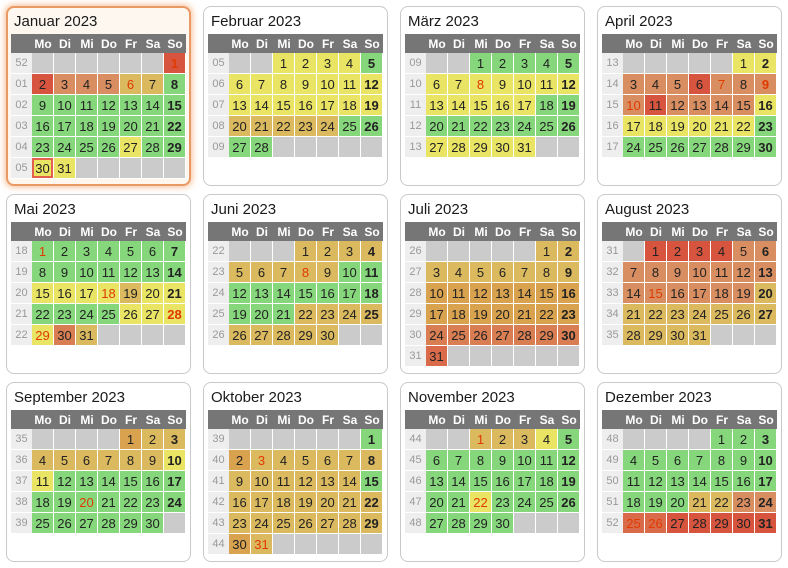 This screenshot has width=788, height=568. Describe the element at coordinates (109, 105) in the screenshot. I see `day-cell: 12` at that location.